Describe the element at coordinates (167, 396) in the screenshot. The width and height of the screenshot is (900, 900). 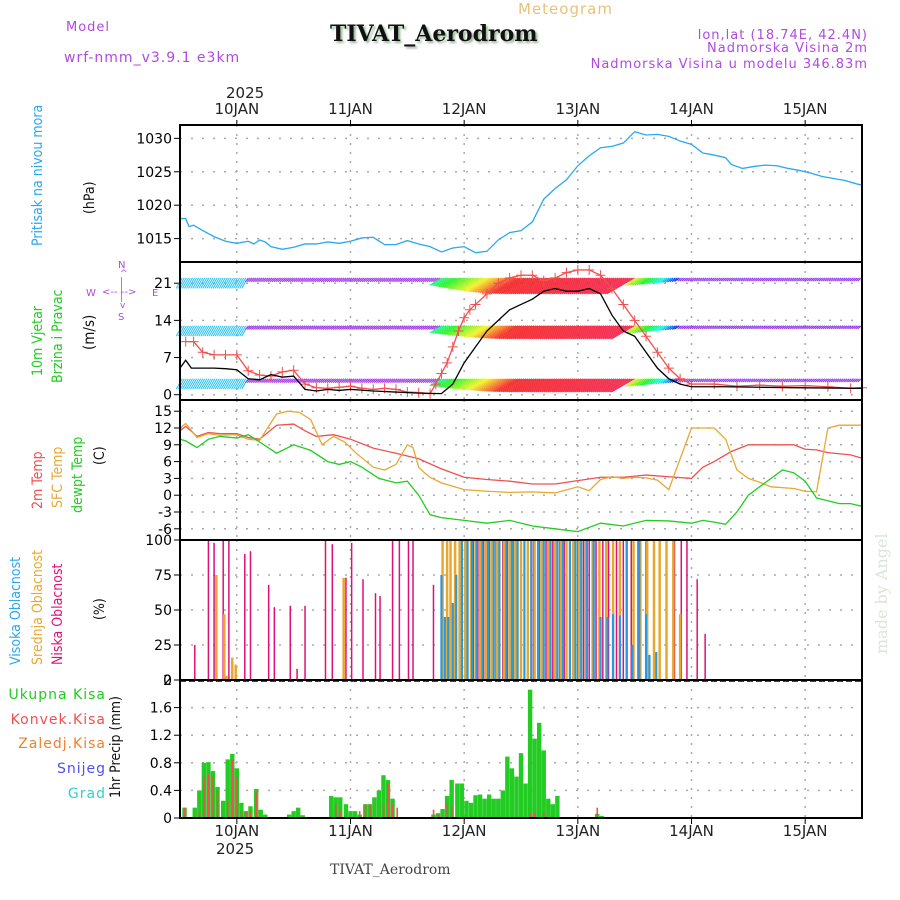
I see `y-tick-label: 0` at that location.